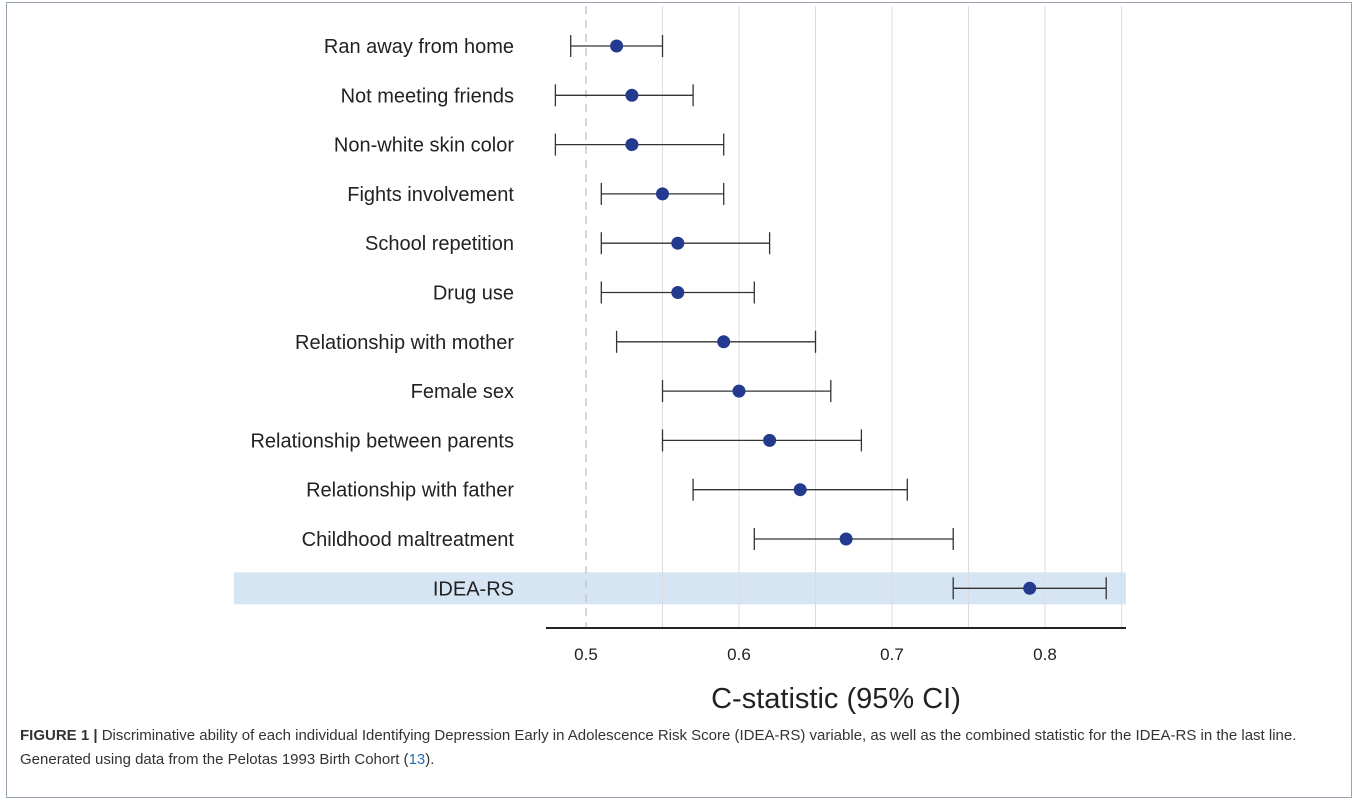  What do you see at coordinates (427, 96) in the screenshot?
I see `row-label: Not meeting friends` at bounding box center [427, 96].